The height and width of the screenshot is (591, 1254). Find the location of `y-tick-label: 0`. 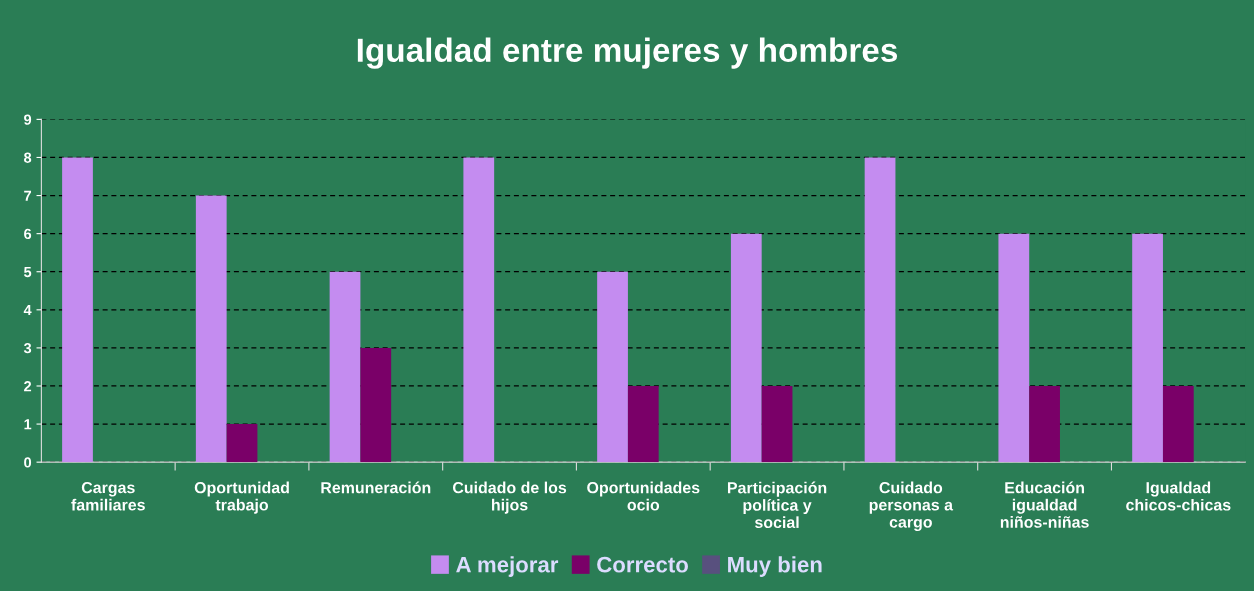

y-tick-label: 0 is located at coordinates (28, 462).